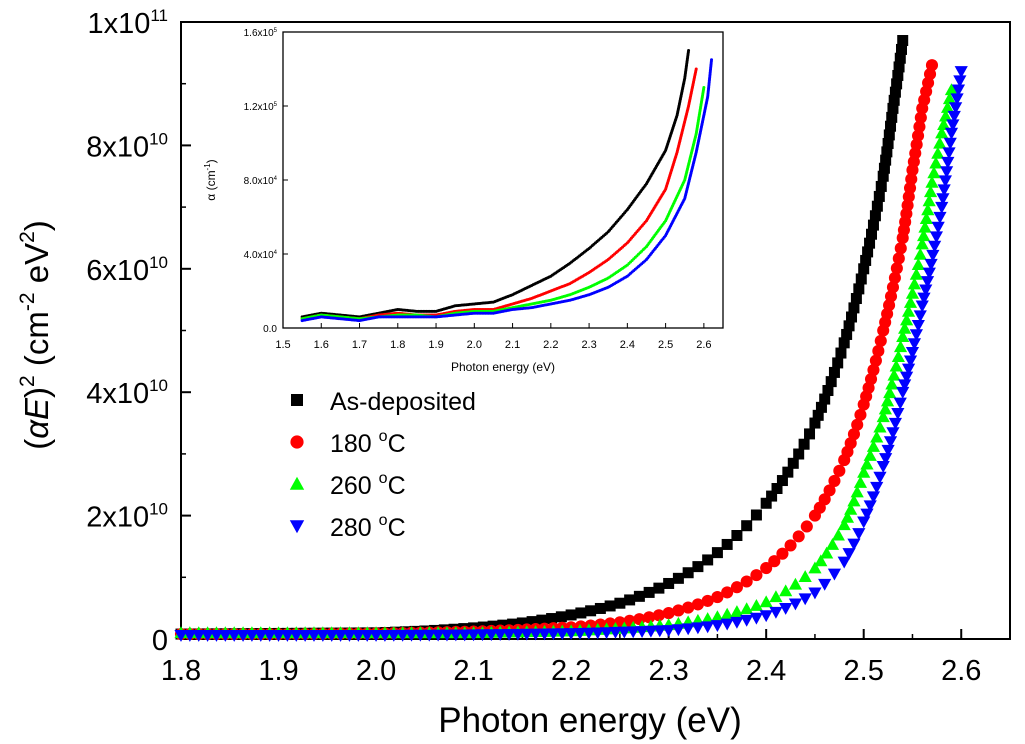 This screenshot has width=1025, height=744. What do you see at coordinates (211, 185) in the screenshot?
I see `inset-y-label-base: α (cm` at bounding box center [211, 185].